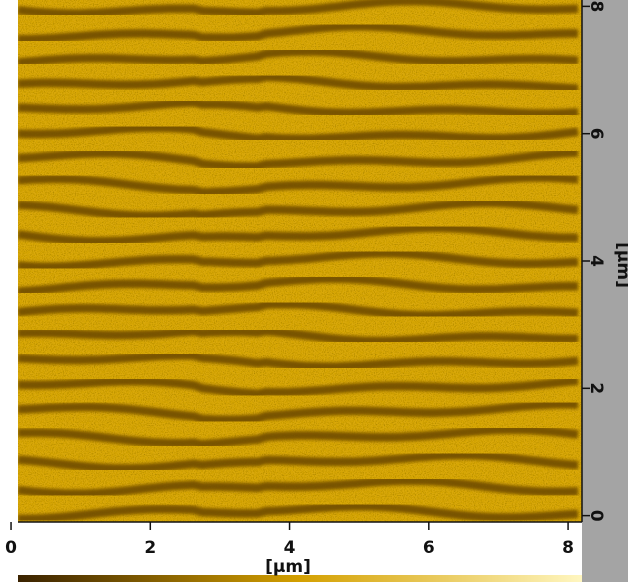  I want to click on y-tick-label: 4, so click(596, 261).